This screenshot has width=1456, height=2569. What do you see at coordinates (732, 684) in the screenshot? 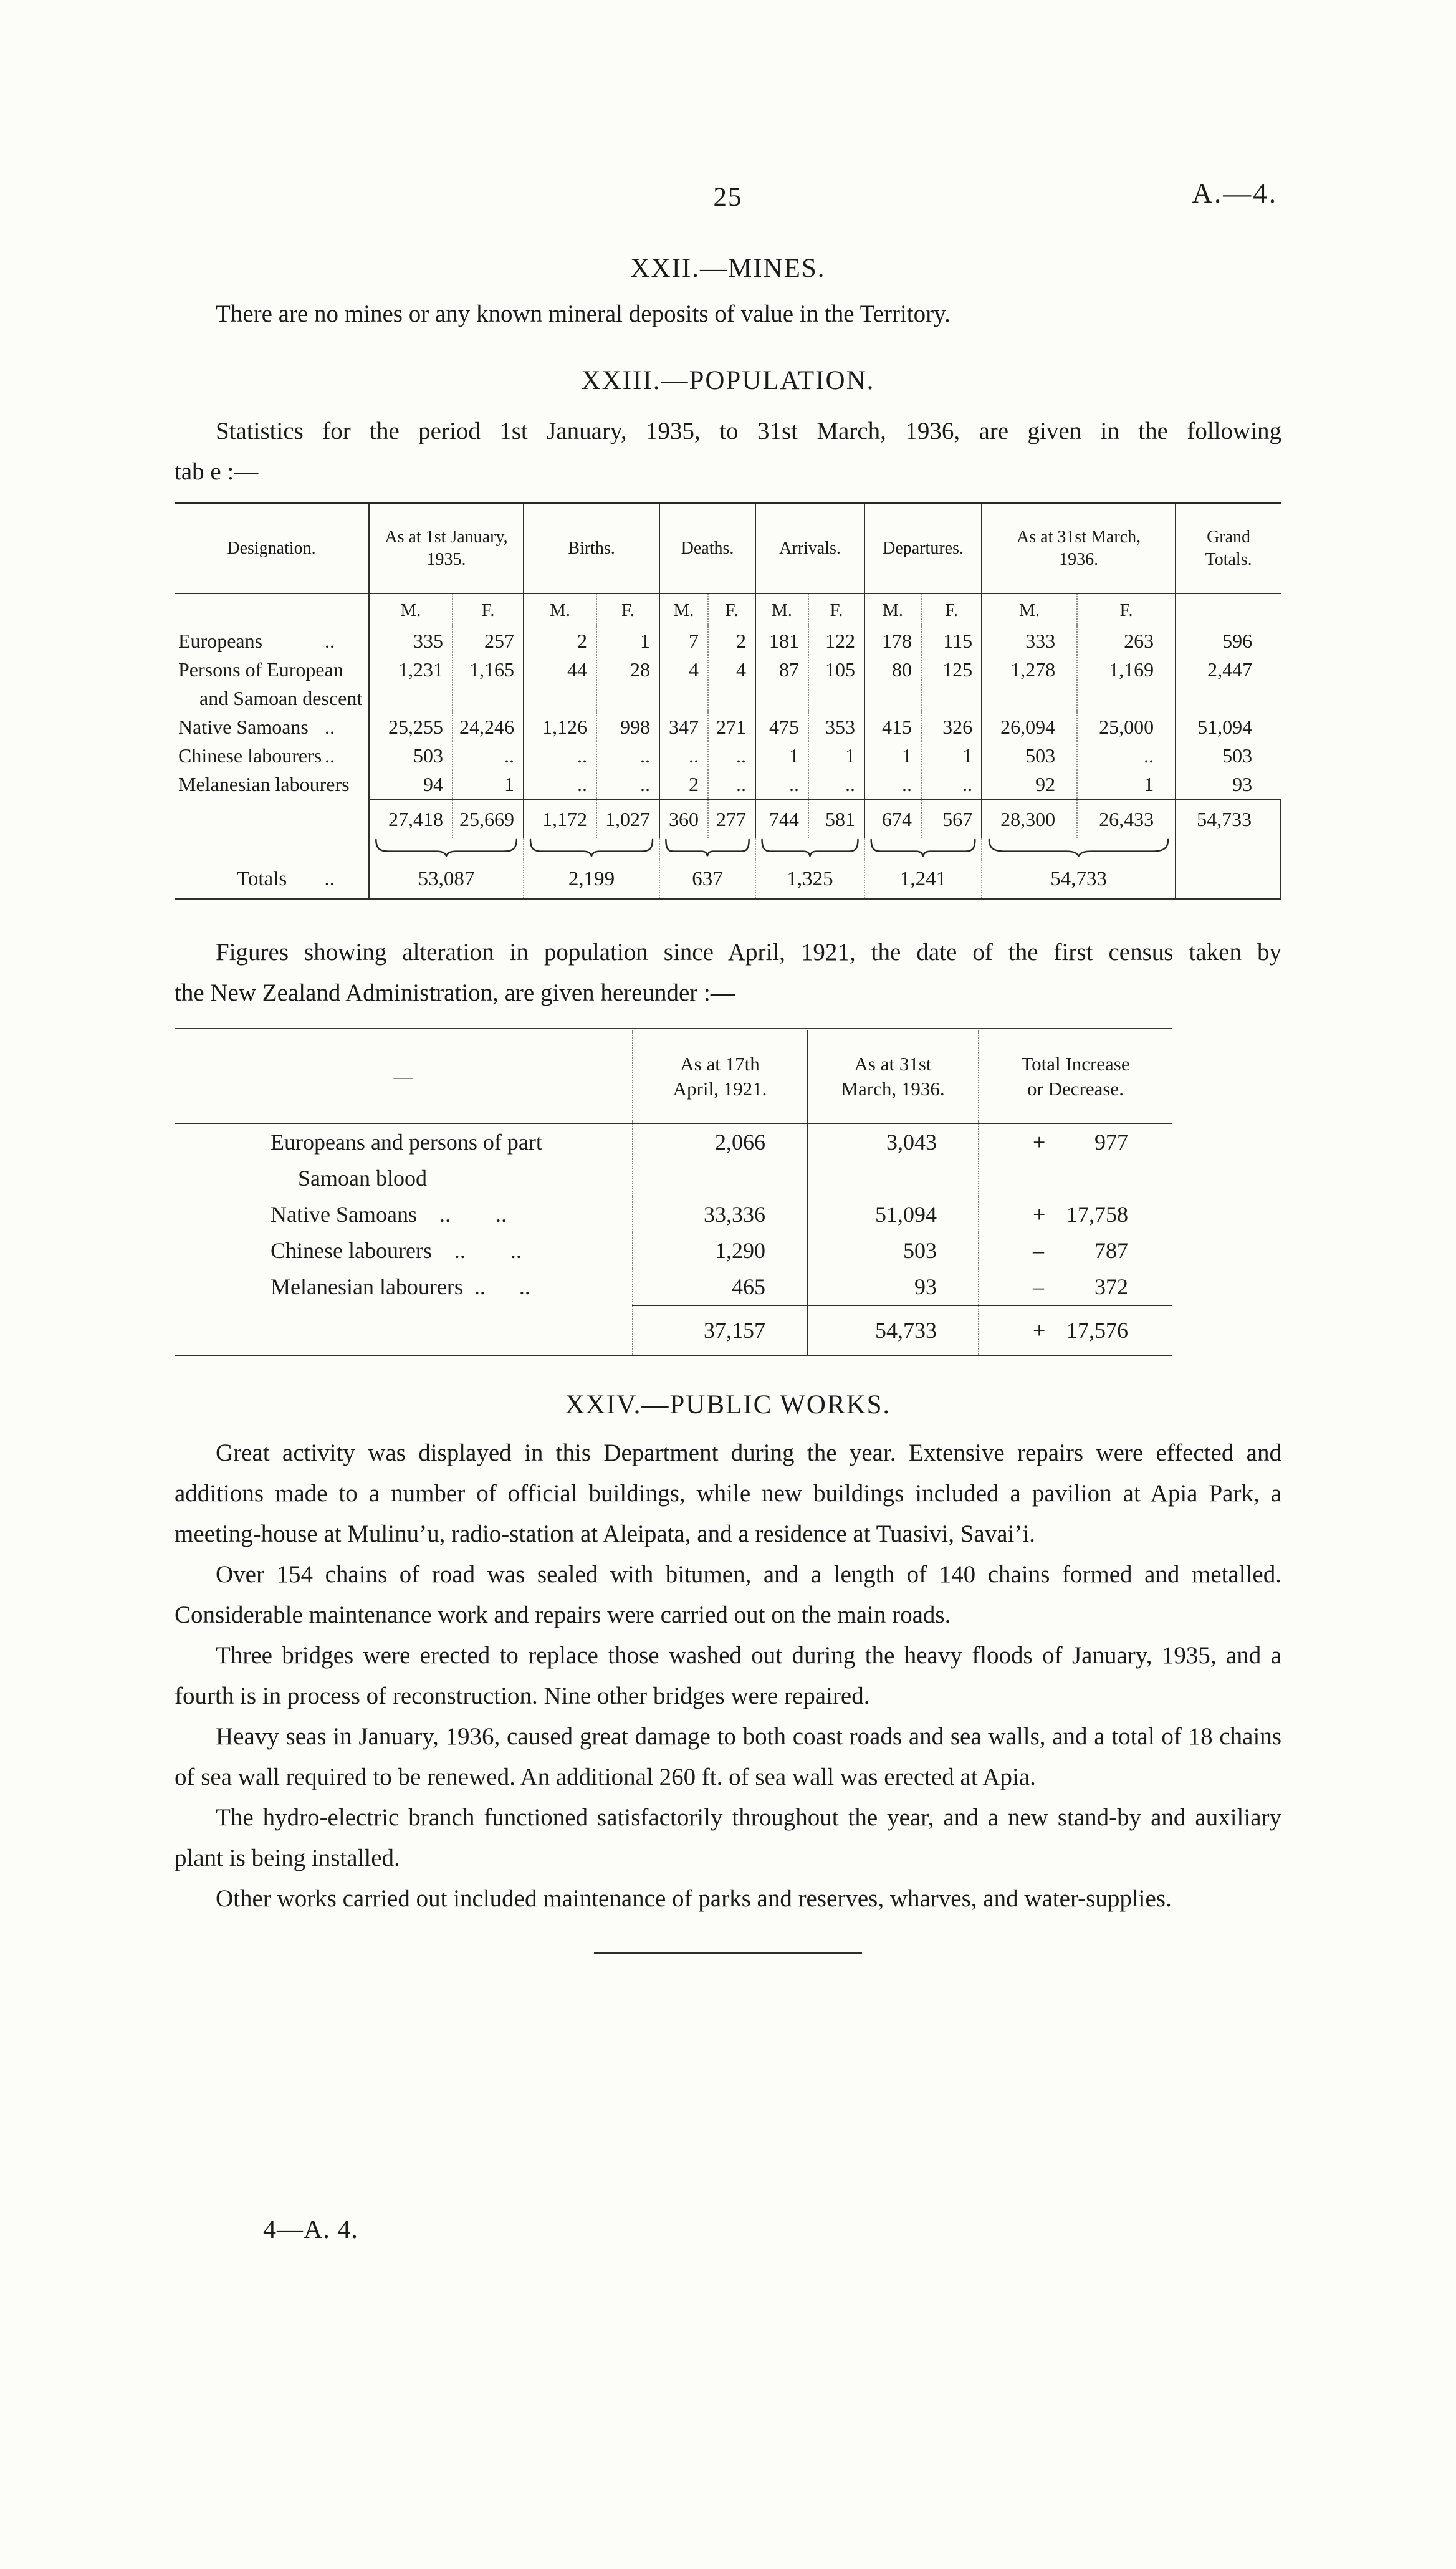
I see `value-cell: 4` at bounding box center [732, 684].